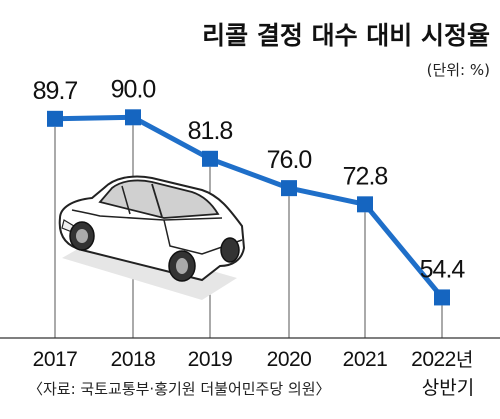  What do you see at coordinates (433, 359) in the screenshot?
I see `x-tick-year: 2022` at bounding box center [433, 359].